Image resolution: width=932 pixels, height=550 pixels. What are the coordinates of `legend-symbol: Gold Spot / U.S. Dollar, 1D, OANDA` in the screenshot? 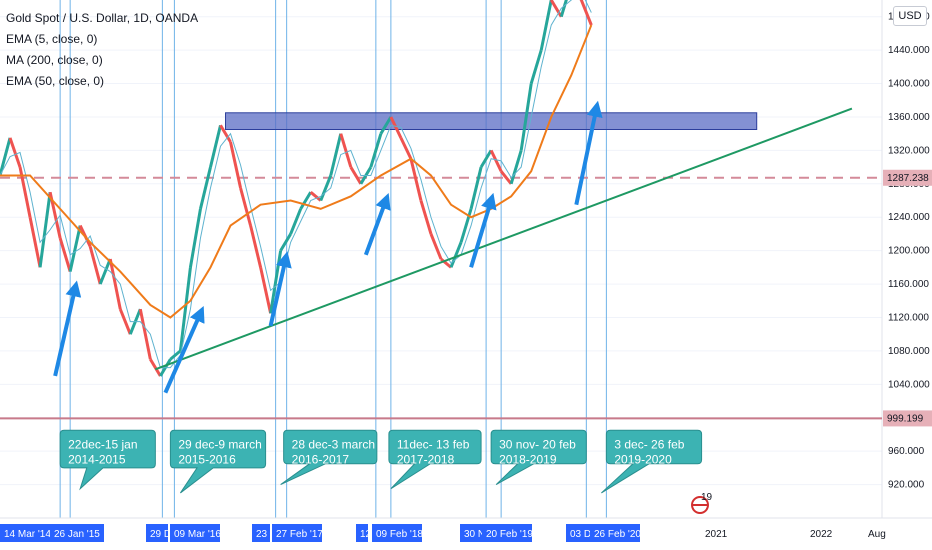 It's located at (102, 18).